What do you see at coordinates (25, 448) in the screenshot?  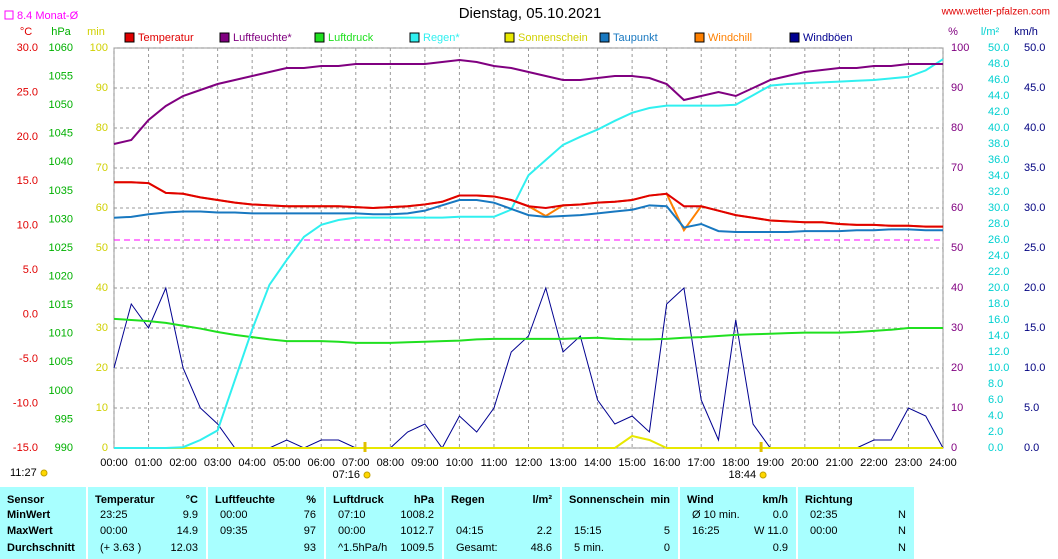 I see `y-tick-label: -15.0` at bounding box center [25, 448].